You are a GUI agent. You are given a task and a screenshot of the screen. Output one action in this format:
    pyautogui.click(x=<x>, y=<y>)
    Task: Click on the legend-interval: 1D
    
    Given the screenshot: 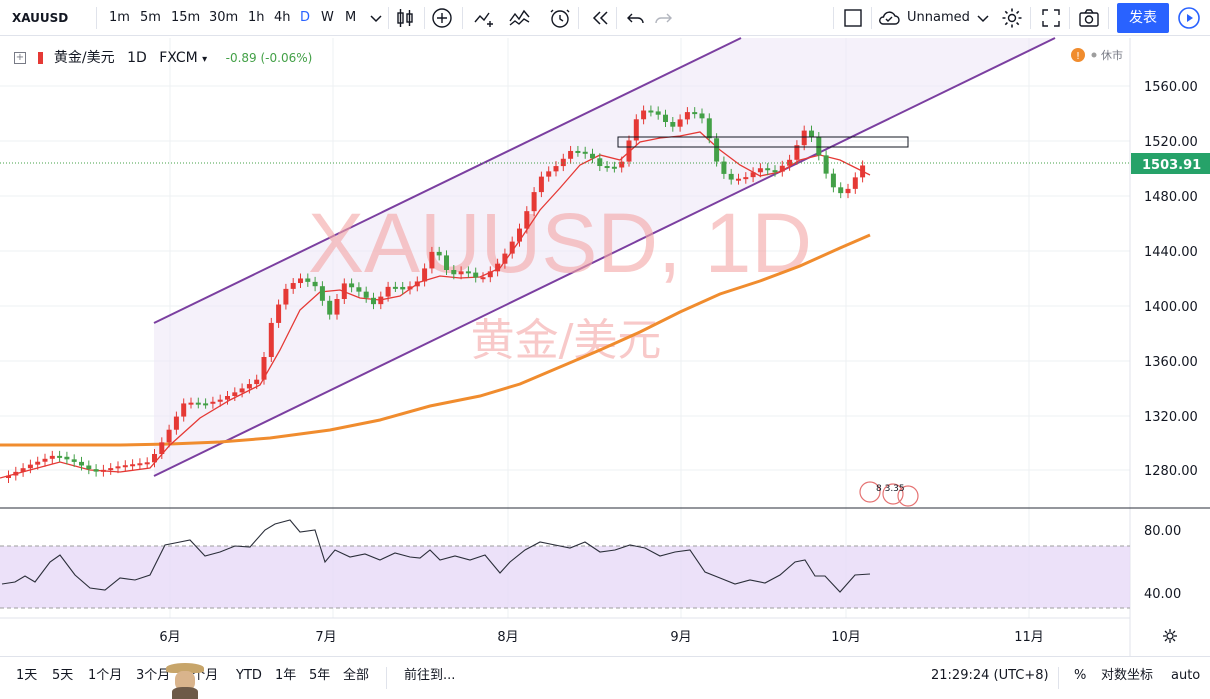 What is the action you would take?
    pyautogui.click(x=137, y=58)
    